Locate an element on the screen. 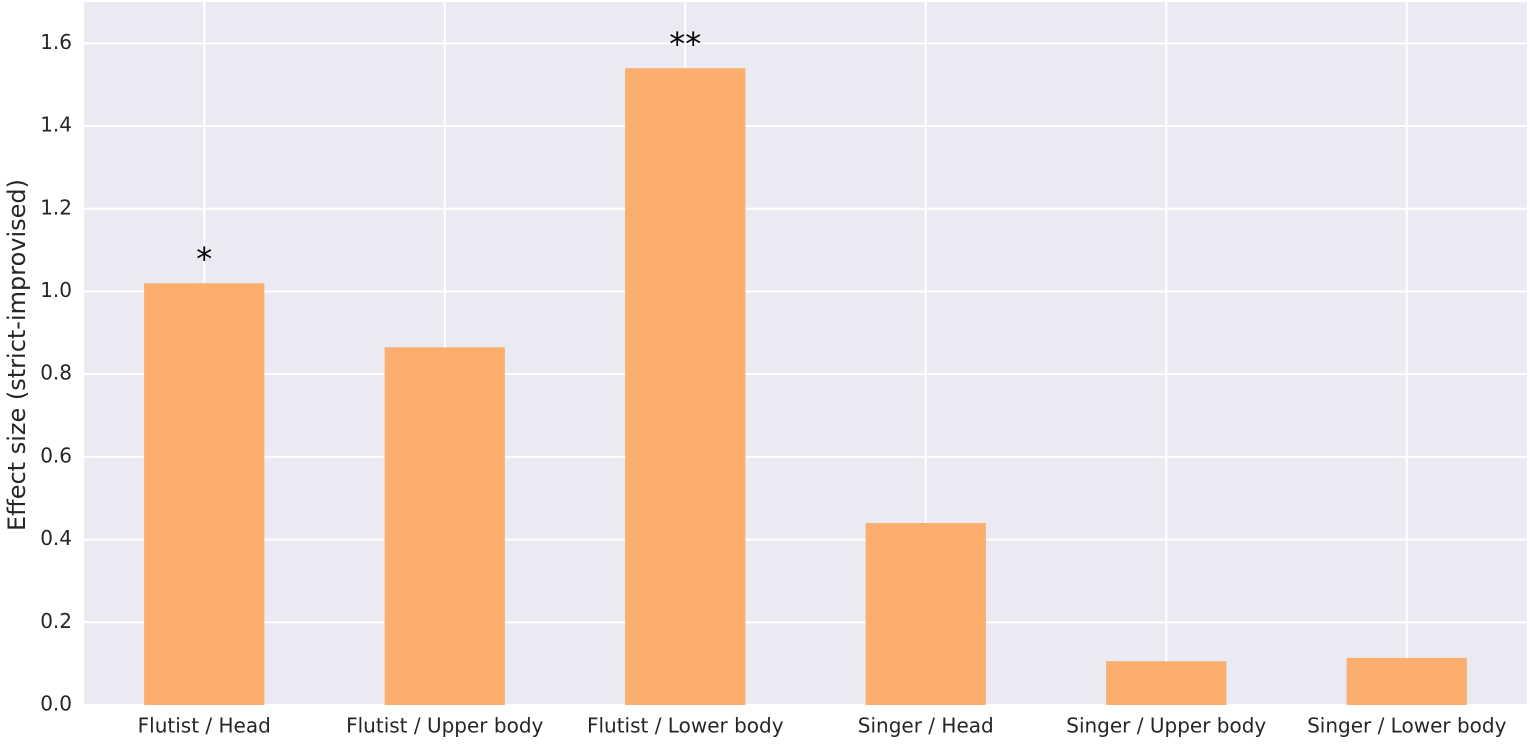 The height and width of the screenshot is (745, 1530). y-tick-label: 1.2 is located at coordinates (56, 207).